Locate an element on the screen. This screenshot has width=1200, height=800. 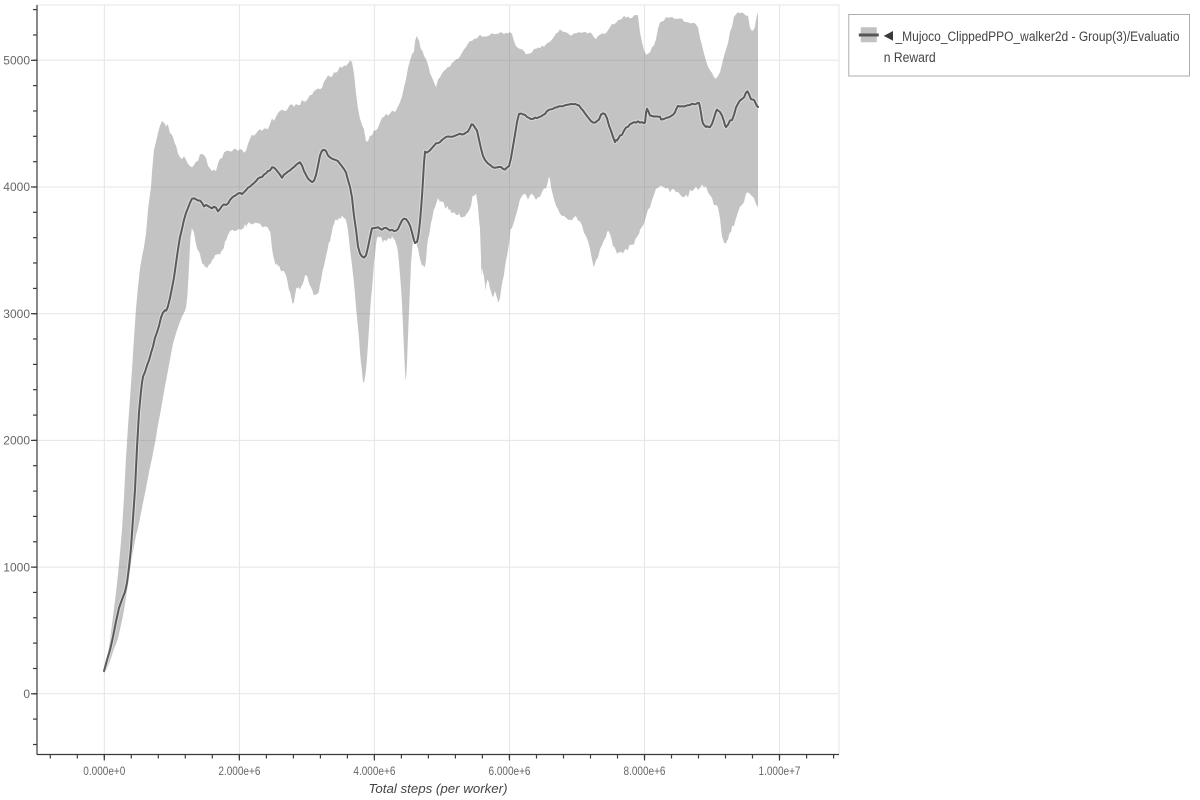
svg-text: 0 is located at coordinates (26, 694).